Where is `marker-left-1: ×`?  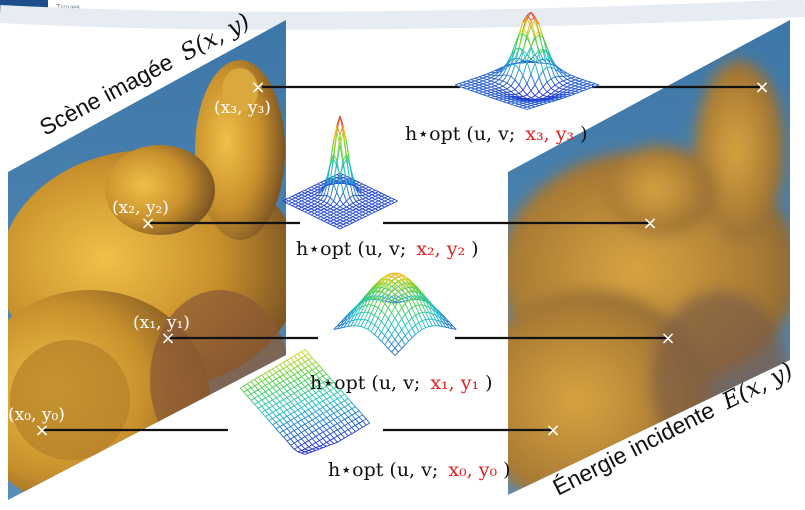 marker-left-1: × is located at coordinates (167, 338).